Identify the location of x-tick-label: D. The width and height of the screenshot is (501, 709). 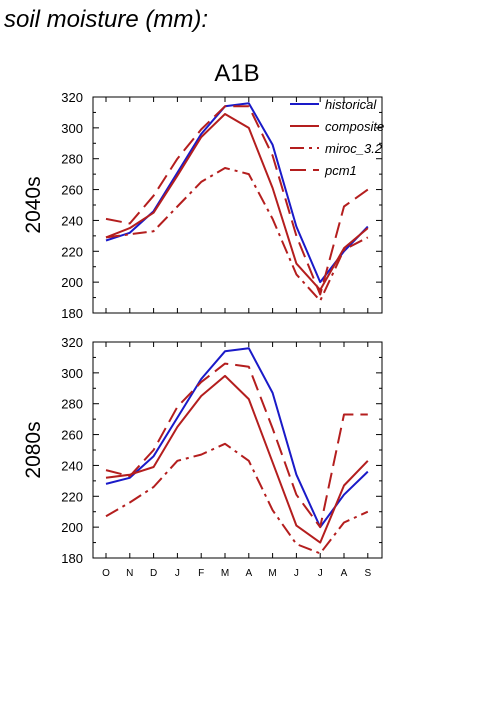
(153, 573).